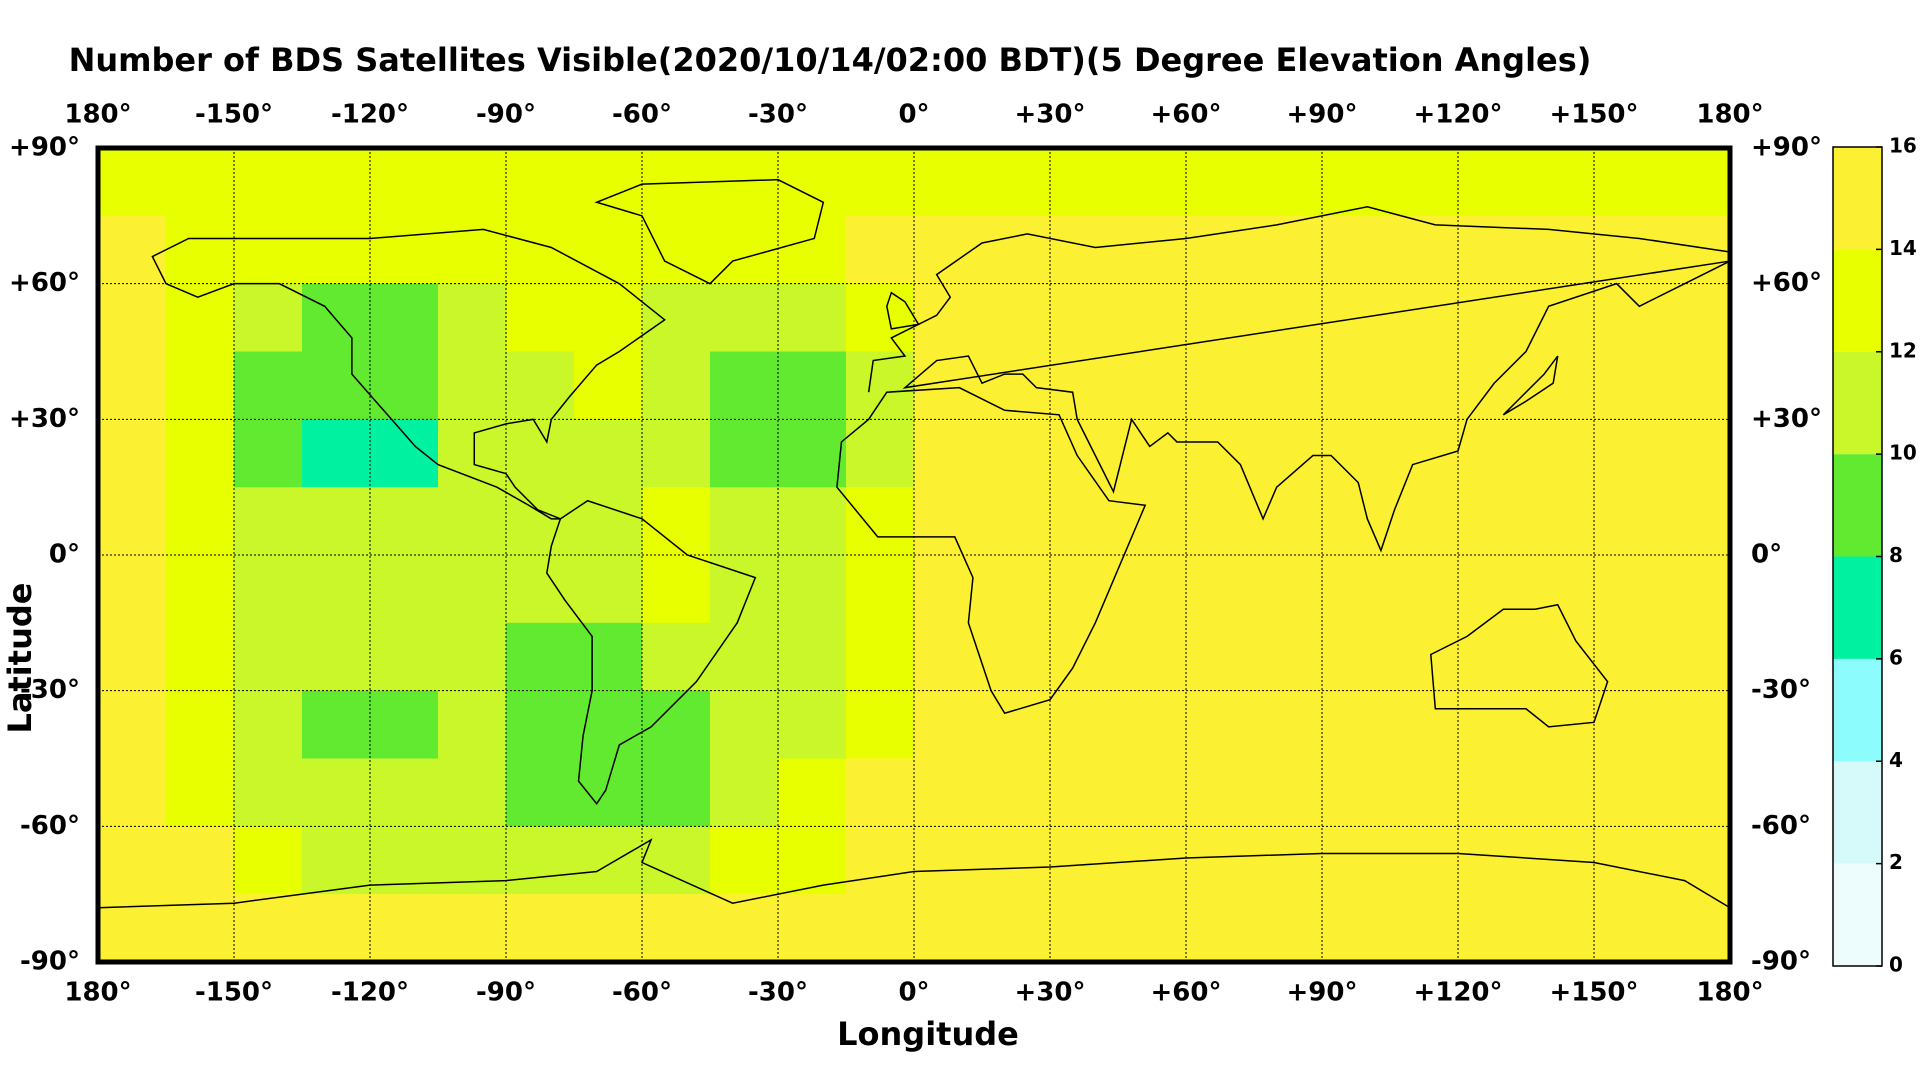  What do you see at coordinates (234, 115) in the screenshot?
I see `x-tick-label: -150°` at bounding box center [234, 115].